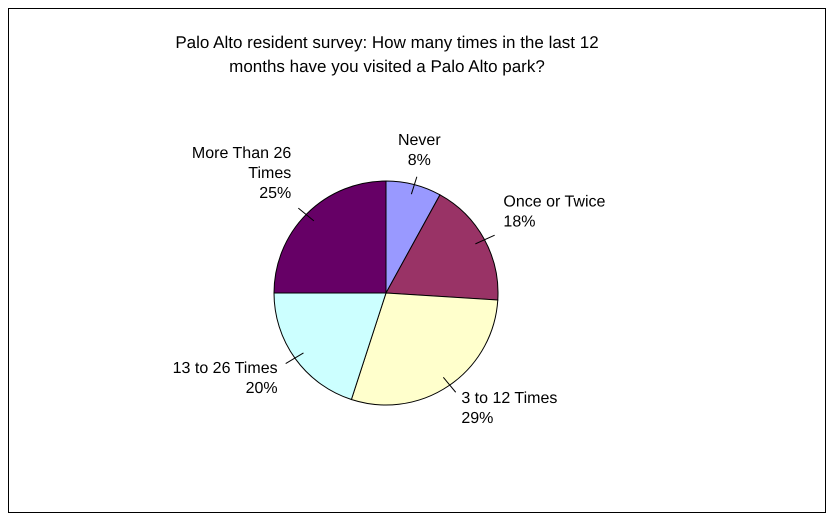 The image size is (834, 525). Describe the element at coordinates (262, 389) in the screenshot. I see `data-label: 20%` at that location.